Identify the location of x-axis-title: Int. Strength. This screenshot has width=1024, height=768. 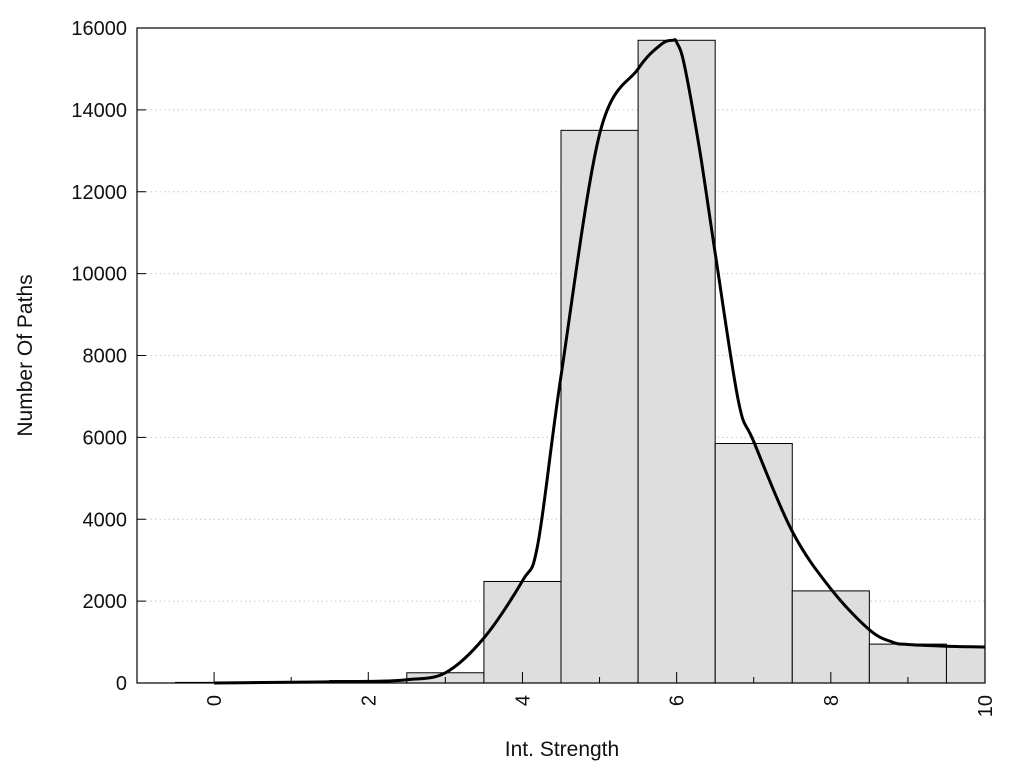
(562, 749).